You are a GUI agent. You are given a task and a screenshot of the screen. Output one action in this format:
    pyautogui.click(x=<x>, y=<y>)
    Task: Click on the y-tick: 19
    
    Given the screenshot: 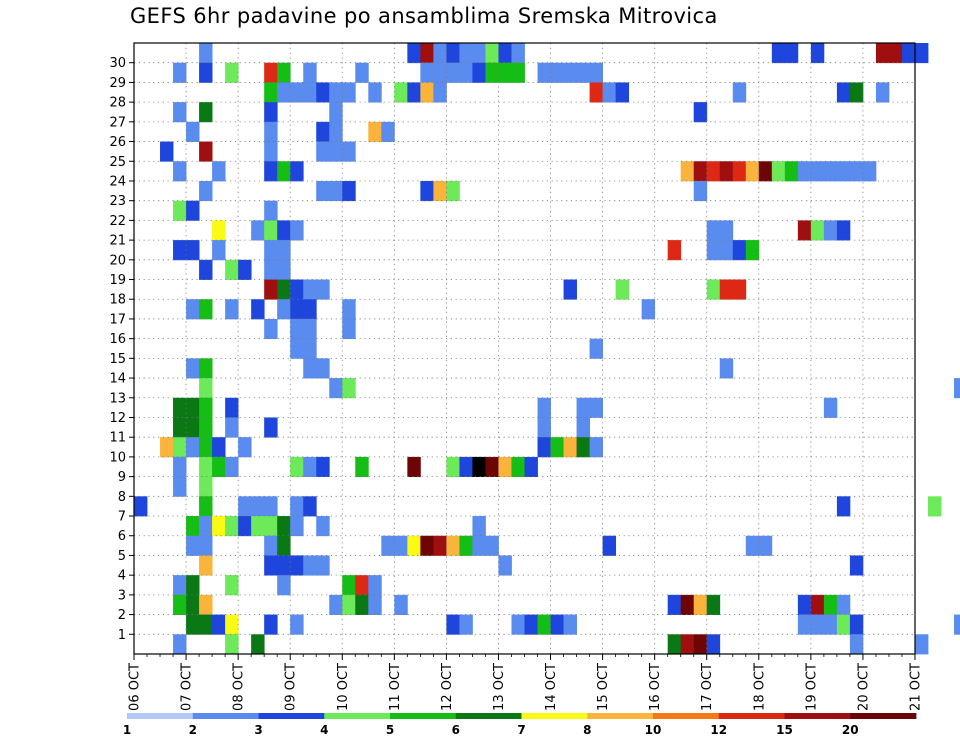 What is the action you would take?
    pyautogui.click(x=121, y=280)
    